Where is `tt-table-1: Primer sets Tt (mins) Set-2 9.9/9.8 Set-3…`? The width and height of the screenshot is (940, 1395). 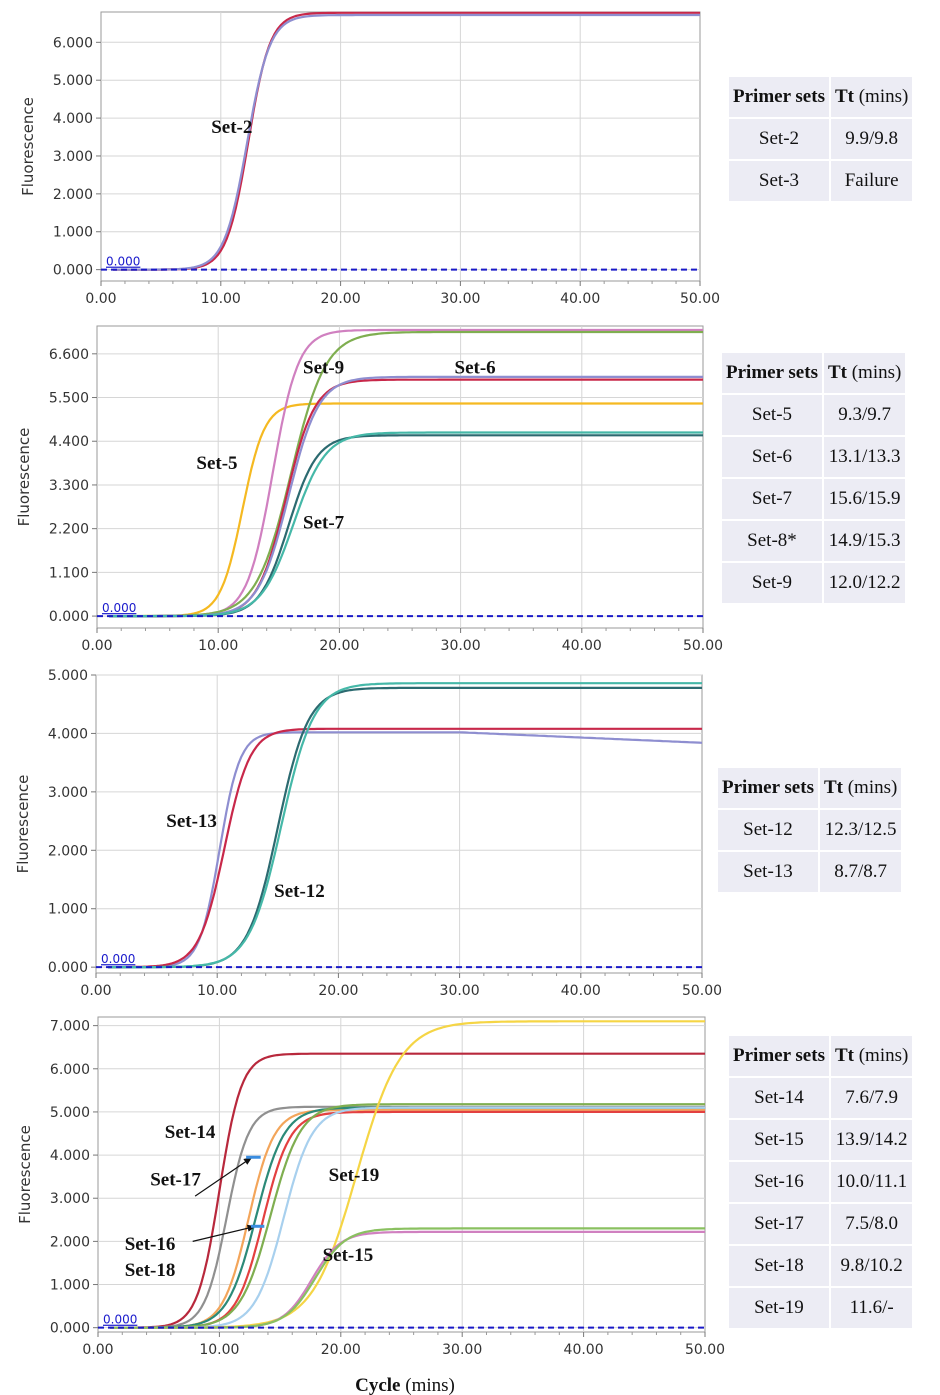 tt-table-1: Primer sets Tt (mins) Set-2 9.9/9.8 Set-3… is located at coordinates (820, 139).